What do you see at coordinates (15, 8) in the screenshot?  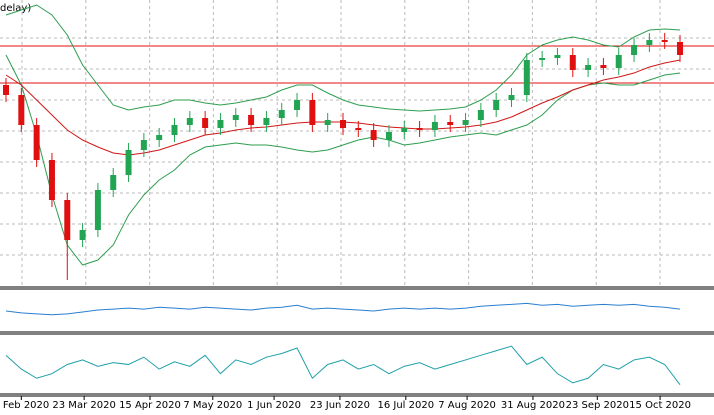 I see `chart-label: delay)` at bounding box center [15, 8].